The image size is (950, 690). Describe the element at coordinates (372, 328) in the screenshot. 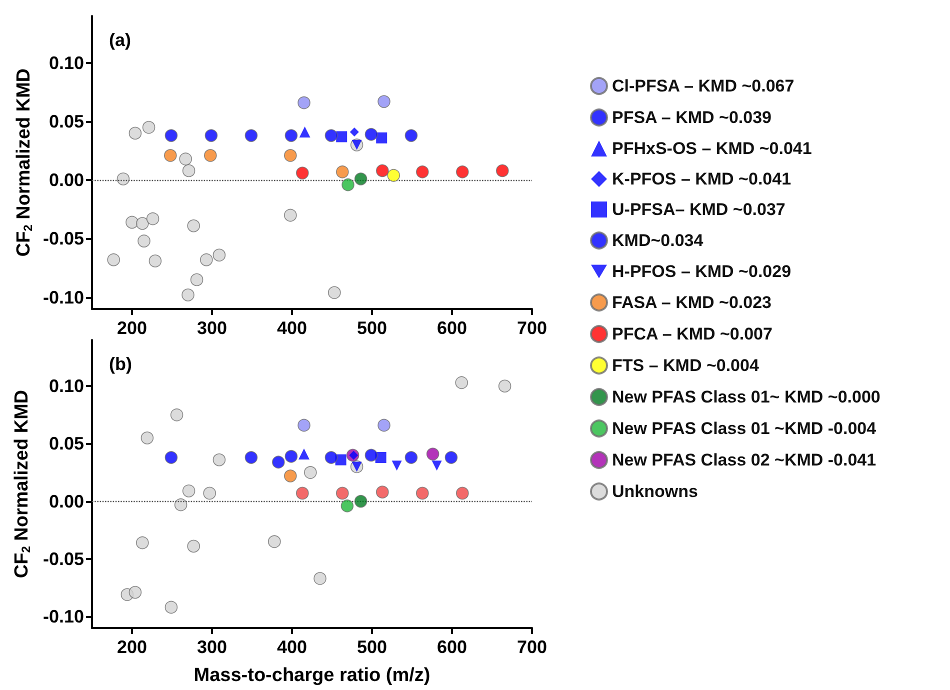

I see `x-tick-label: 500` at that location.